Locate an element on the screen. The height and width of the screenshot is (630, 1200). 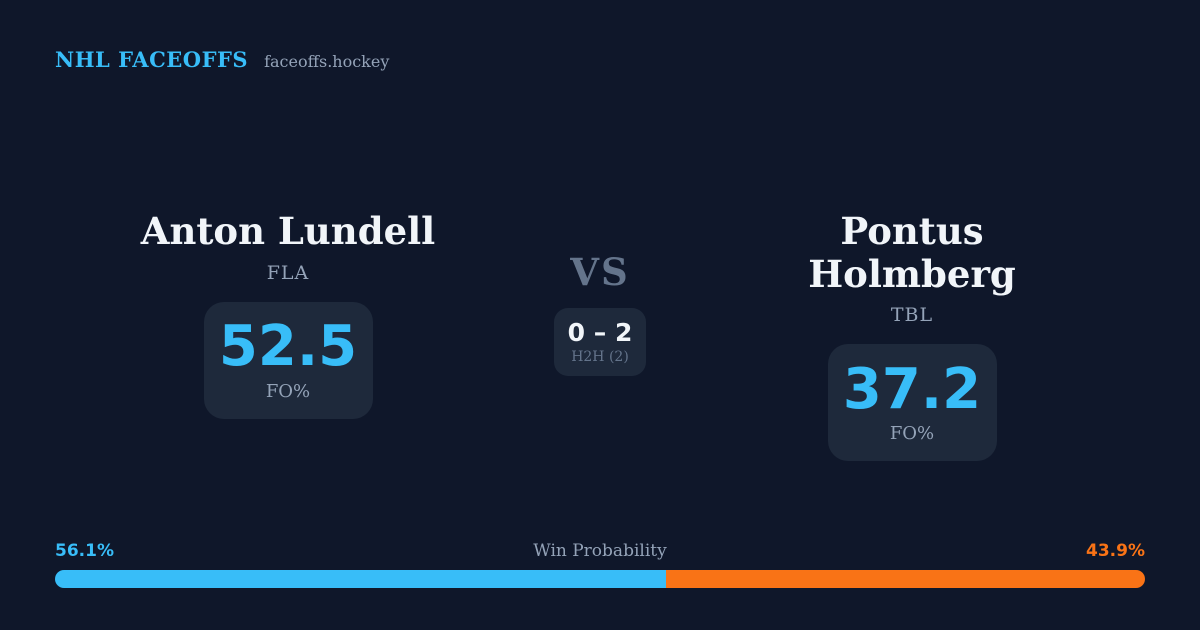
left-player-name: Anton Lundell is located at coordinates (288, 231).